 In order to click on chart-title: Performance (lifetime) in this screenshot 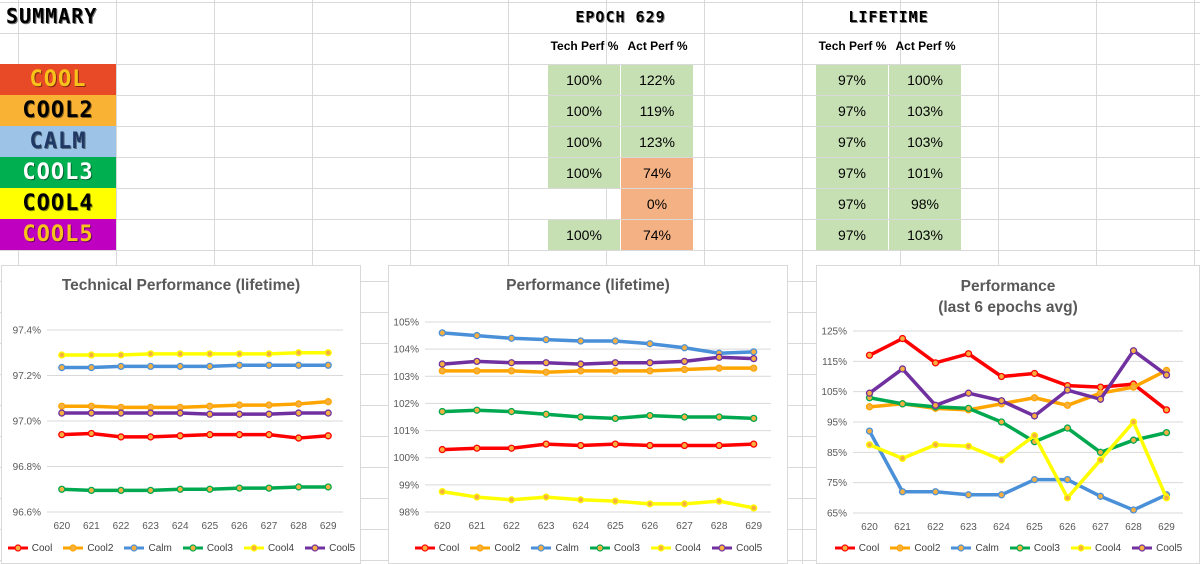, I will do `click(588, 285)`.